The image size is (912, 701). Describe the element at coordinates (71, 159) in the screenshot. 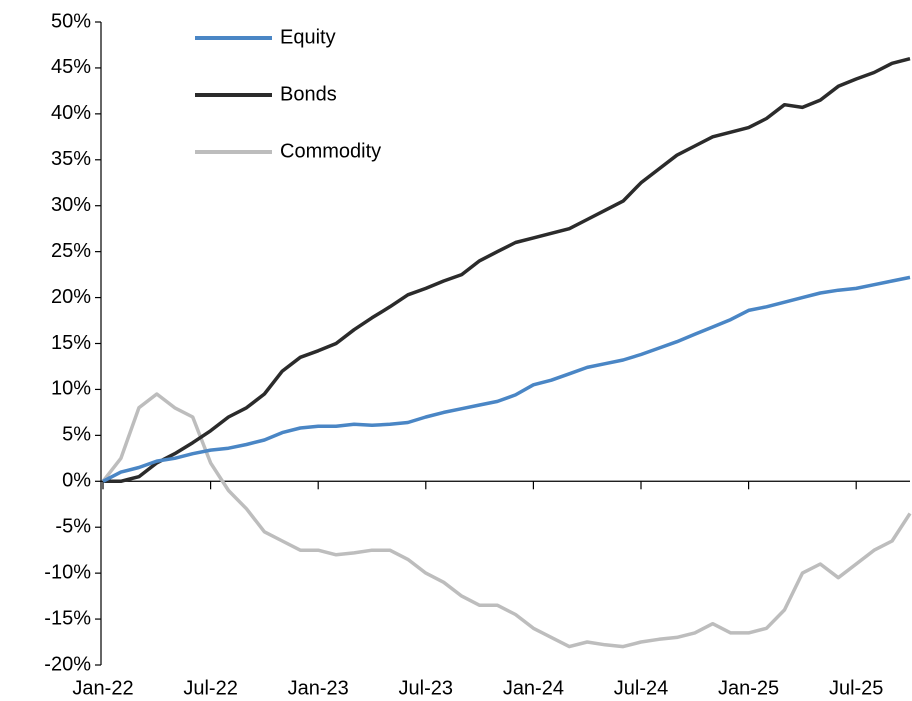

I see `y-tick-label: 35%` at that location.